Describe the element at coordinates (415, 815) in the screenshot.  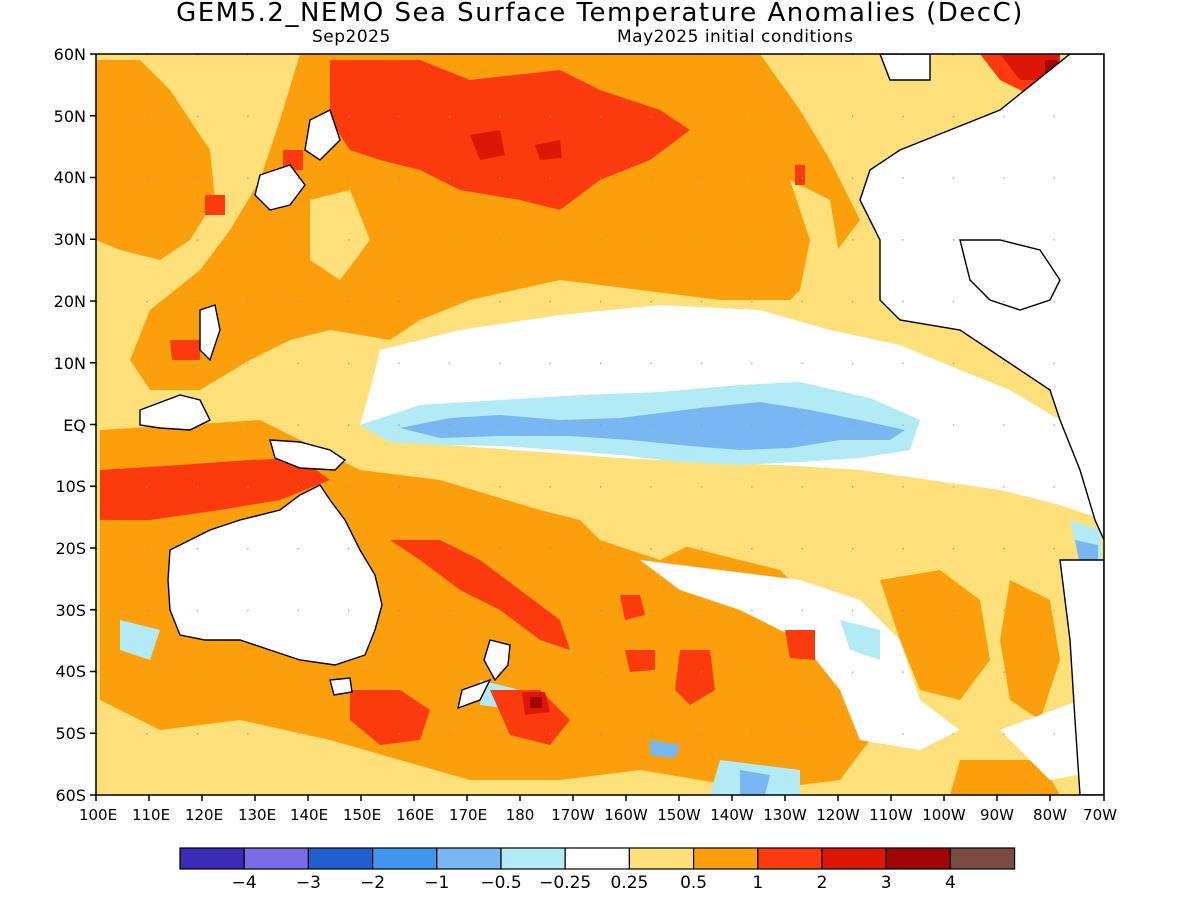
I see `lon-label: 160E` at that location.